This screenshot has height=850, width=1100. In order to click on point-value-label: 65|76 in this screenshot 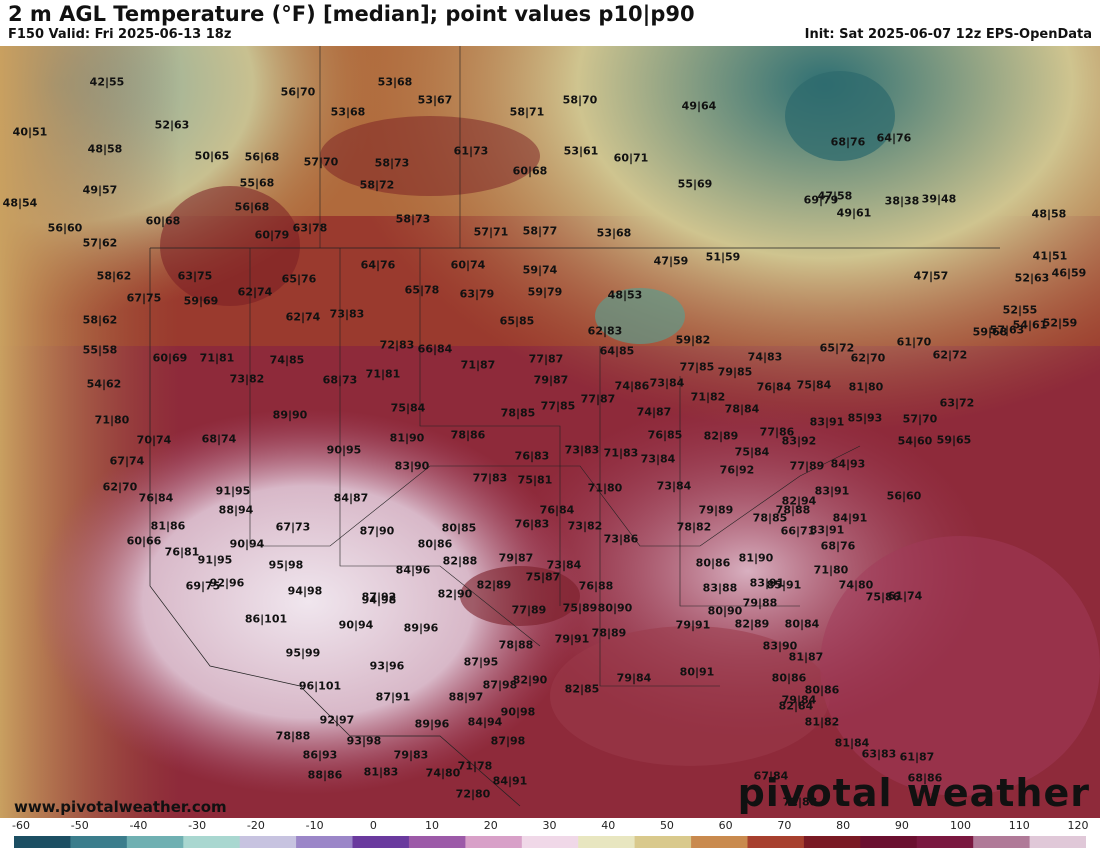, I will do `click(299, 279)`.